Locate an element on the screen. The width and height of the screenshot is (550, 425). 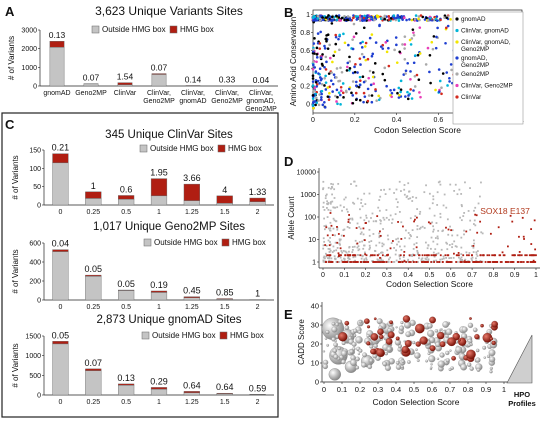
x-category-label: gnomAD, is located at coordinates (260, 101).